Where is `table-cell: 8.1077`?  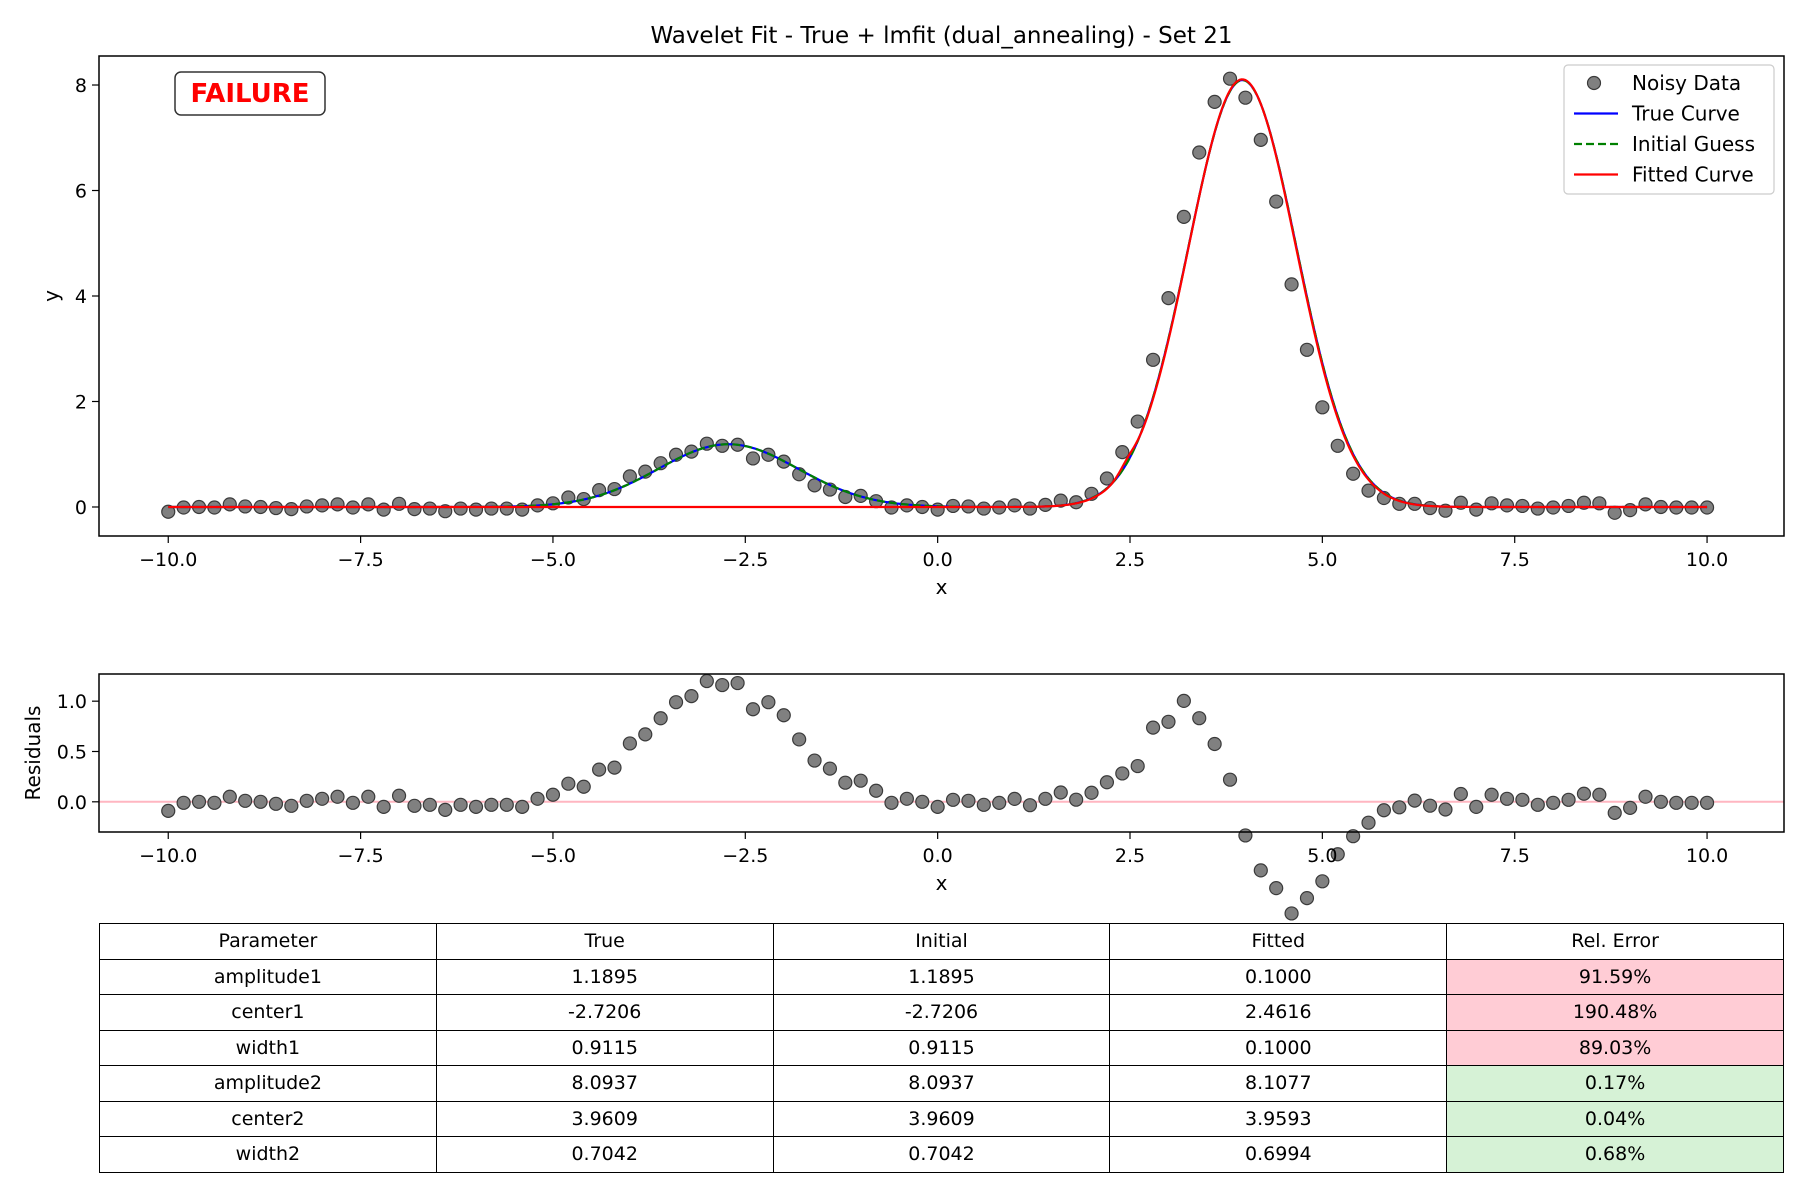
table-cell: 8.1077 is located at coordinates (1278, 1083).